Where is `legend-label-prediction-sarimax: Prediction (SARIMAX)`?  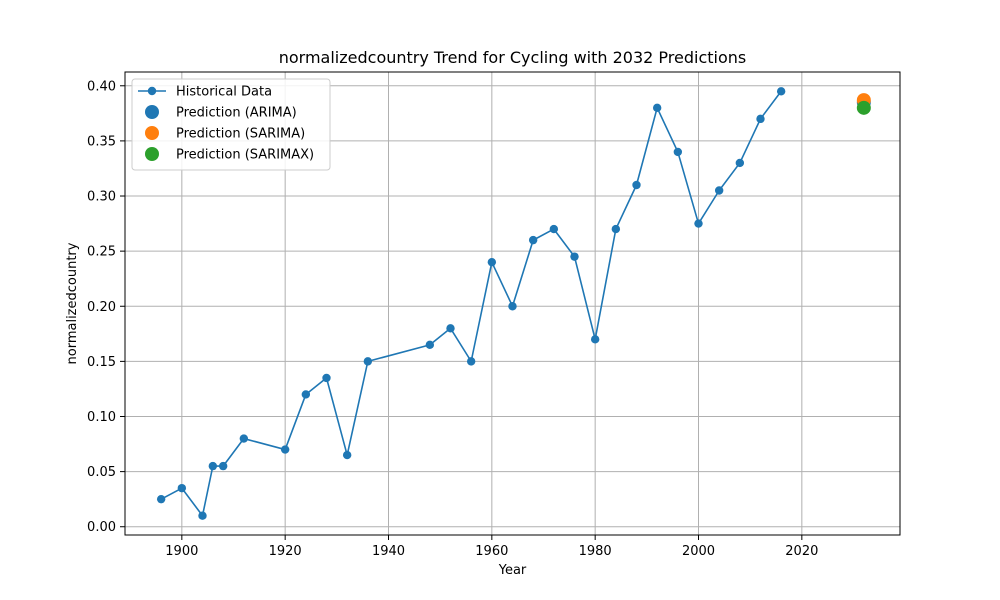 legend-label-prediction-sarimax: Prediction (SARIMAX) is located at coordinates (245, 155).